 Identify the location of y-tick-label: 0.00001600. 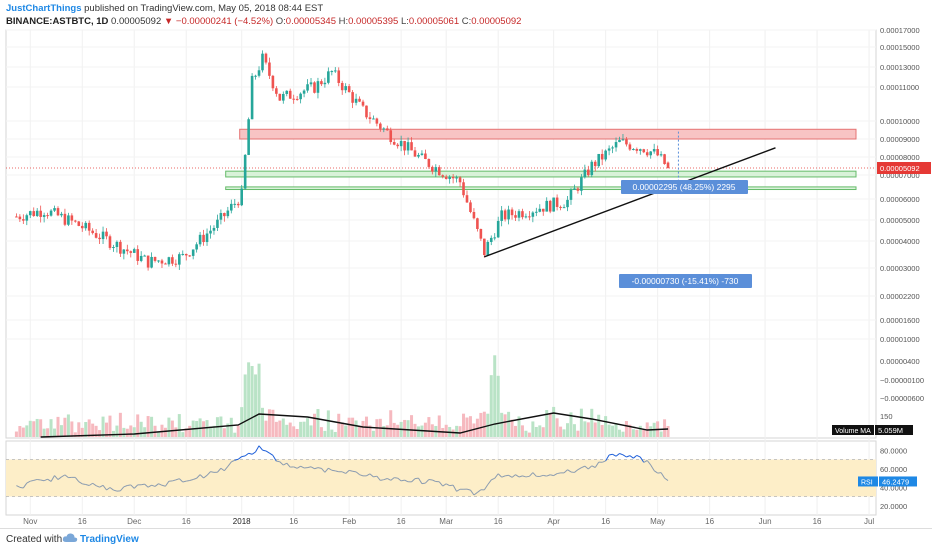
(900, 320).